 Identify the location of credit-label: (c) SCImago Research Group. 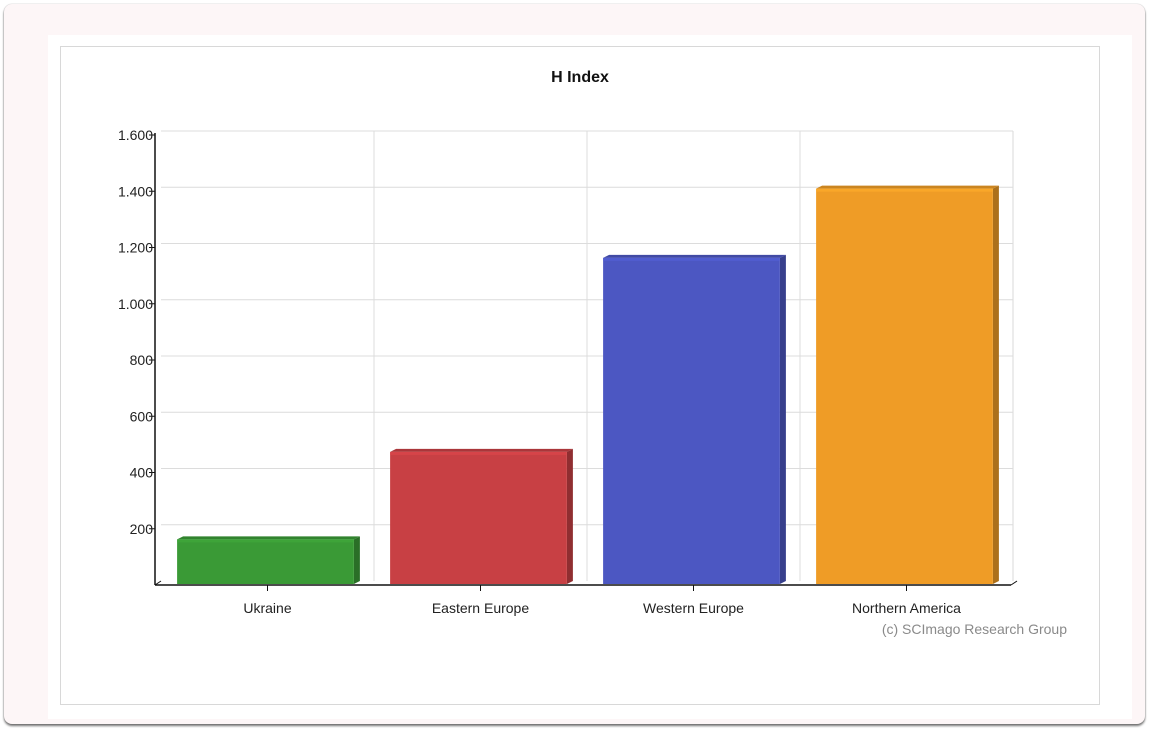
(974, 629).